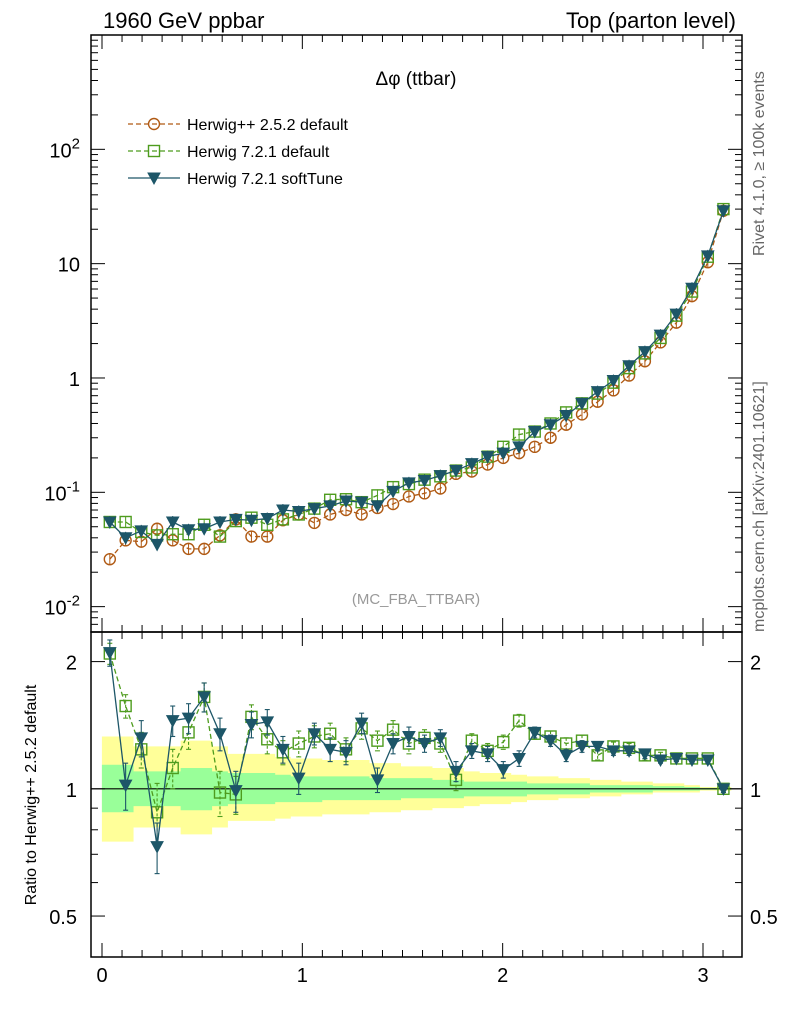  What do you see at coordinates (74, 380) in the screenshot?
I see `main-y-tick-label: 1` at bounding box center [74, 380].